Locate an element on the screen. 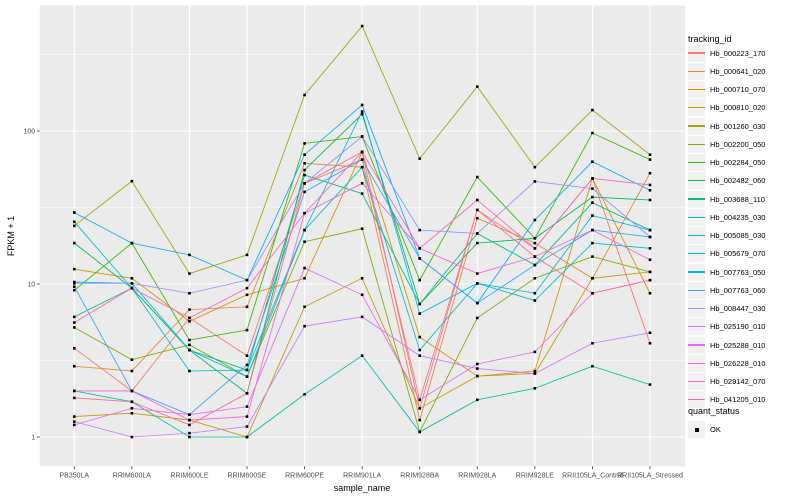 The width and height of the screenshot is (800, 500). y-axis-title: FPKM + 1 is located at coordinates (11, 236).